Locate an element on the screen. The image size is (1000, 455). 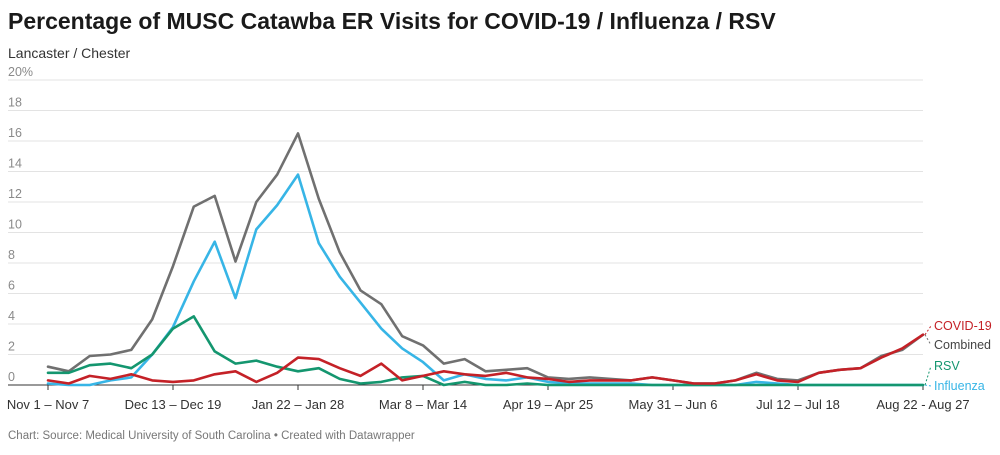
y-axis: 0 2 4 6 8 10 12 14 16 18 20% is located at coordinates (20, 224).